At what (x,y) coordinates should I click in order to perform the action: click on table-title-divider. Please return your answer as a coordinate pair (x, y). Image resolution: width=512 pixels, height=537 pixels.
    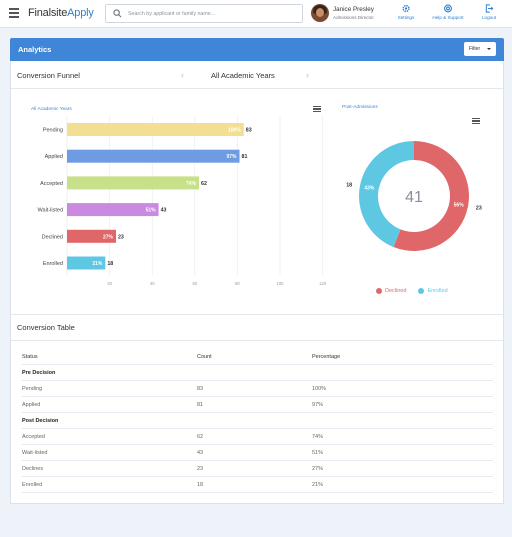
    Looking at the image, I should click on (257, 340).